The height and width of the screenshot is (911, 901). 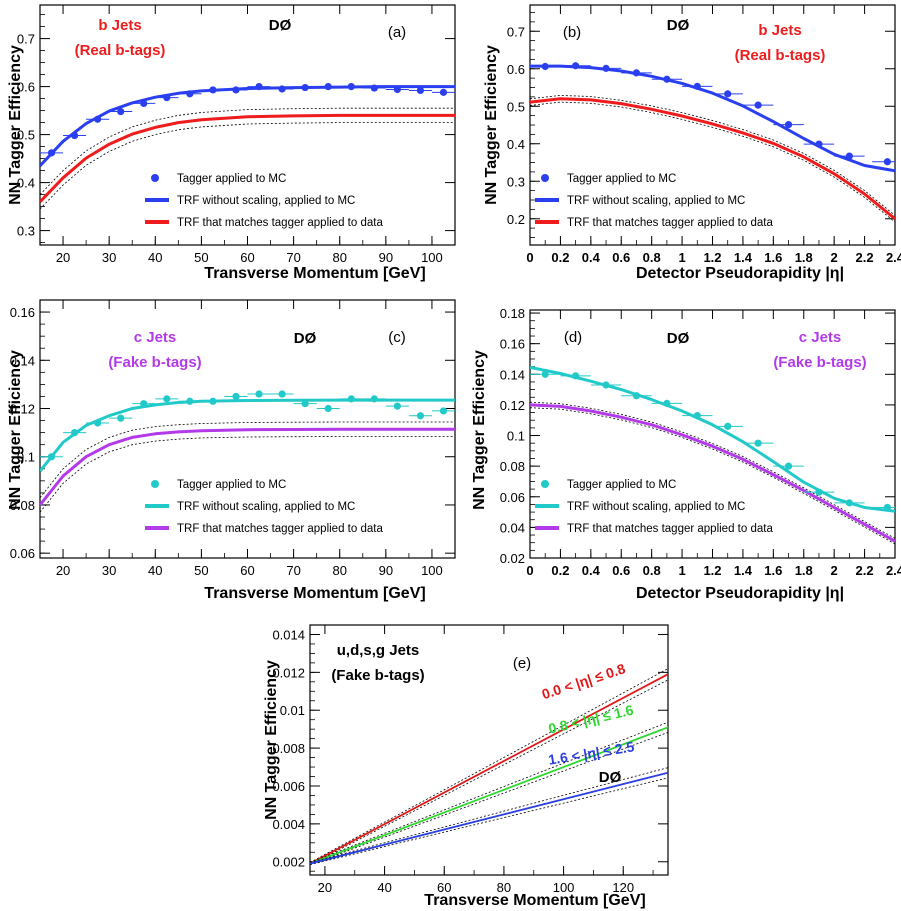 What do you see at coordinates (314, 273) in the screenshot?
I see `x-axis-label: Transverse Momentum [GeV]` at bounding box center [314, 273].